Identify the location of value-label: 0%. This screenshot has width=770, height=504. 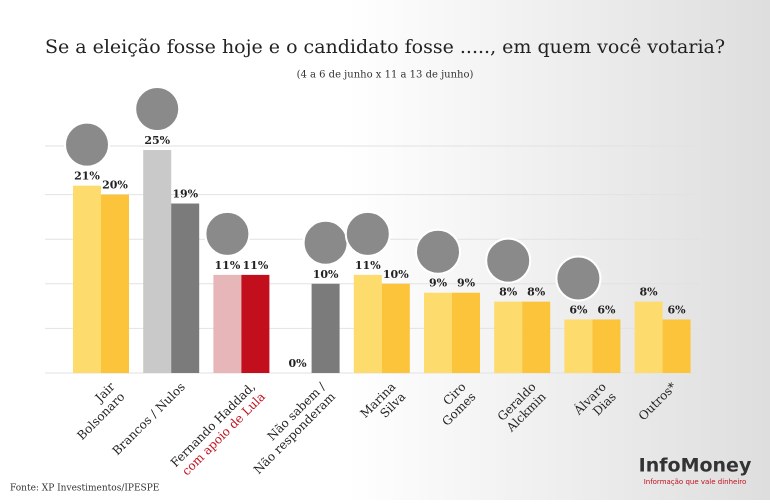
(298, 363).